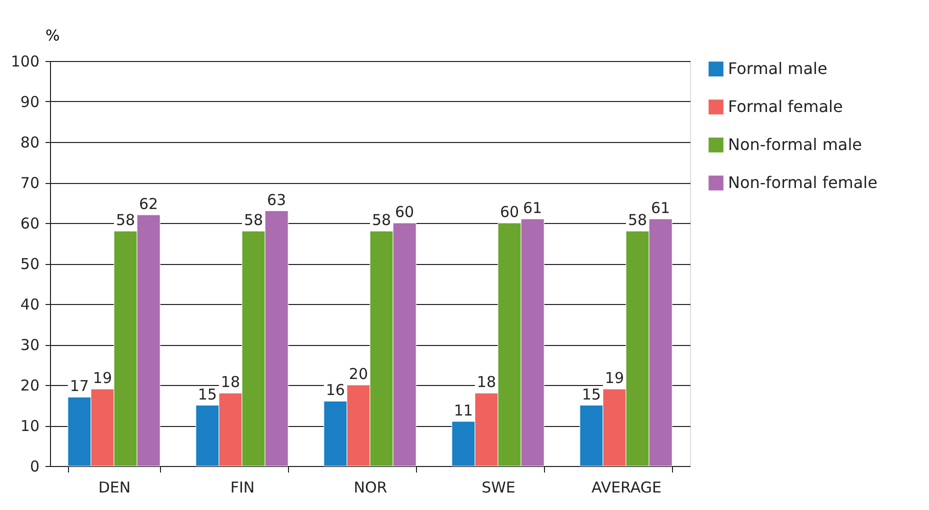 The height and width of the screenshot is (510, 929). What do you see at coordinates (778, 68) in the screenshot?
I see `legend-label: Formal male` at bounding box center [778, 68].